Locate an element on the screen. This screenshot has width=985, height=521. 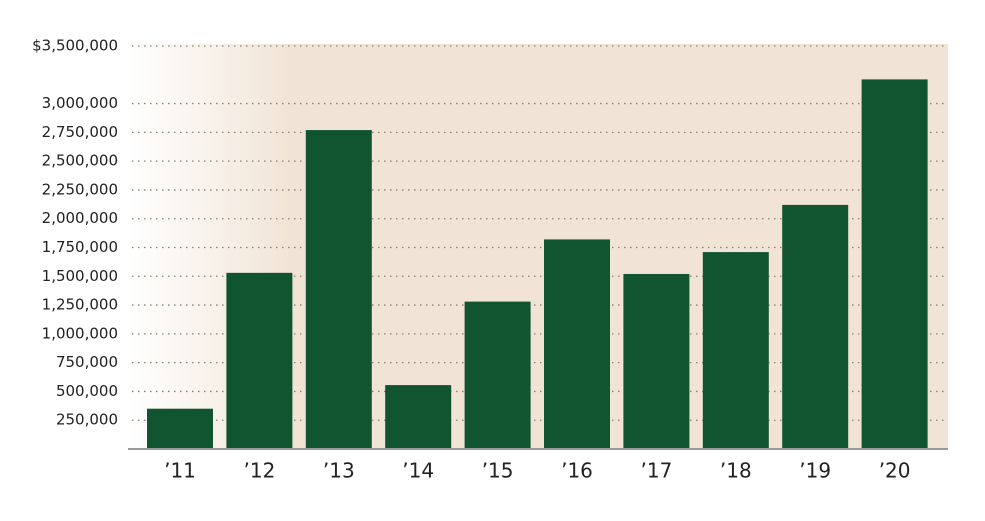
x-tick-label: ’15 is located at coordinates (498, 471).